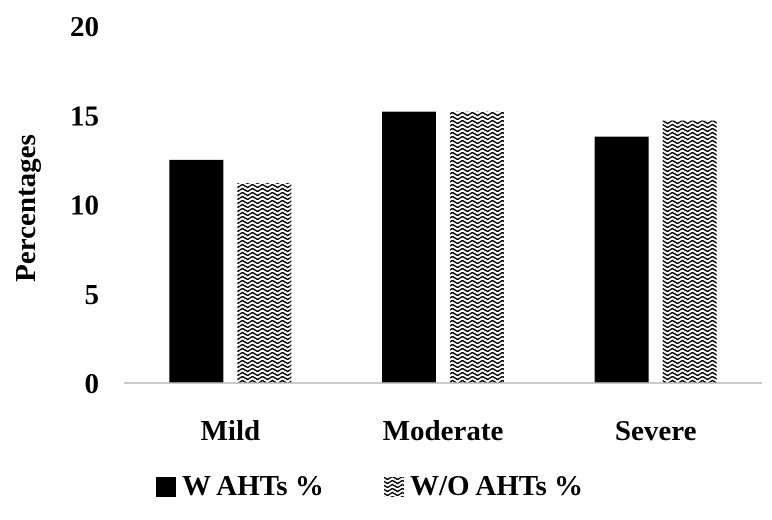  Describe the element at coordinates (496, 486) in the screenshot. I see `legend-label: W/O AHTs %` at that location.